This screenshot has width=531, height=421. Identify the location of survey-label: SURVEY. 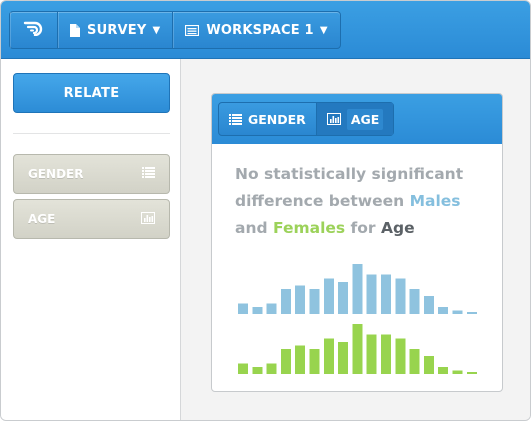
(117, 30).